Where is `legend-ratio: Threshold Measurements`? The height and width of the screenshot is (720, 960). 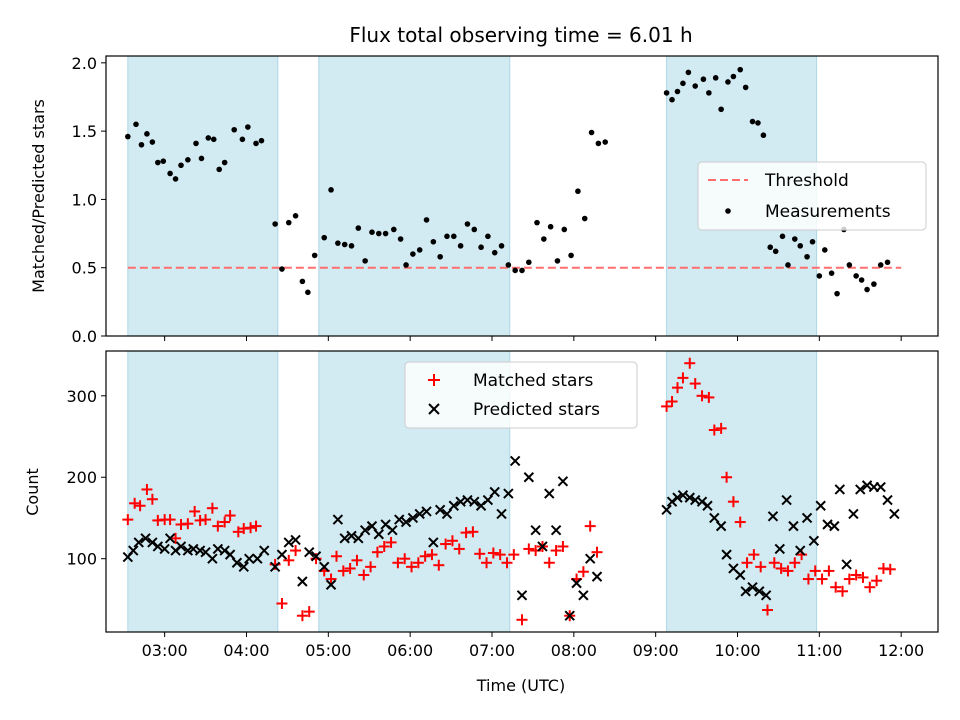 legend-ratio: Threshold Measurements is located at coordinates (812, 196).